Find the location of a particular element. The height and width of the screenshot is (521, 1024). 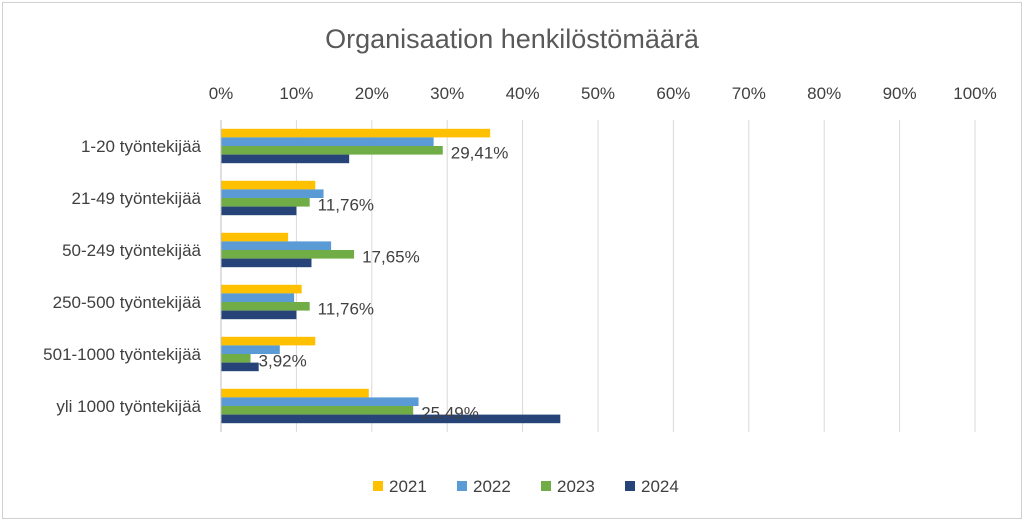

x-tick-label: 10% is located at coordinates (296, 93).